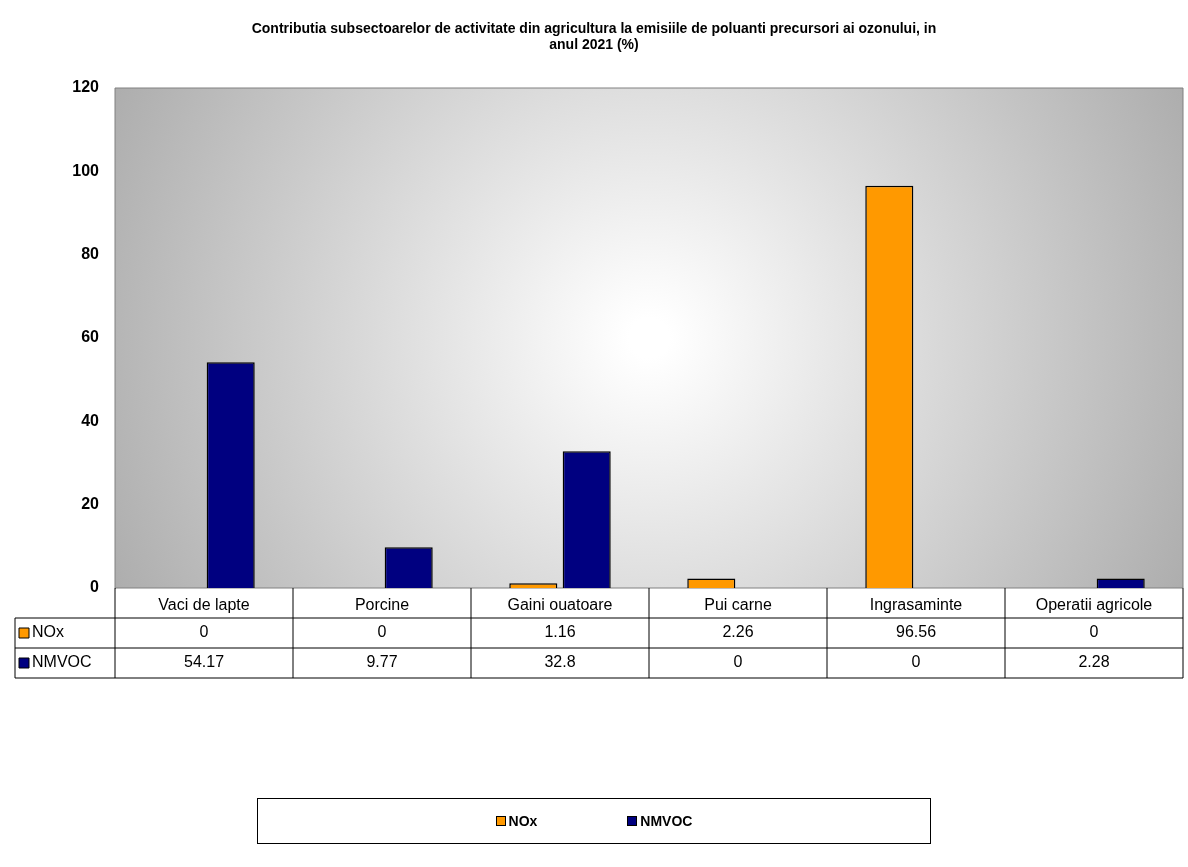 This screenshot has height=867, width=1188. I want to click on y-tick-label: 100, so click(86, 170).